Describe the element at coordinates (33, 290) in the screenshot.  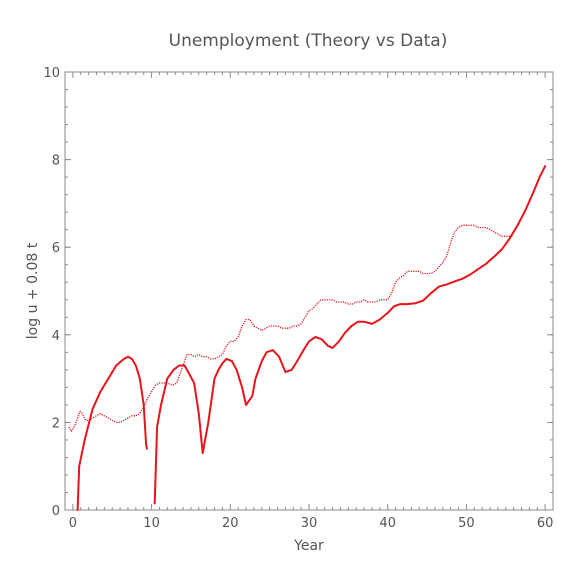
I see `y-axis-label: log u + 0.08 t` at that location.